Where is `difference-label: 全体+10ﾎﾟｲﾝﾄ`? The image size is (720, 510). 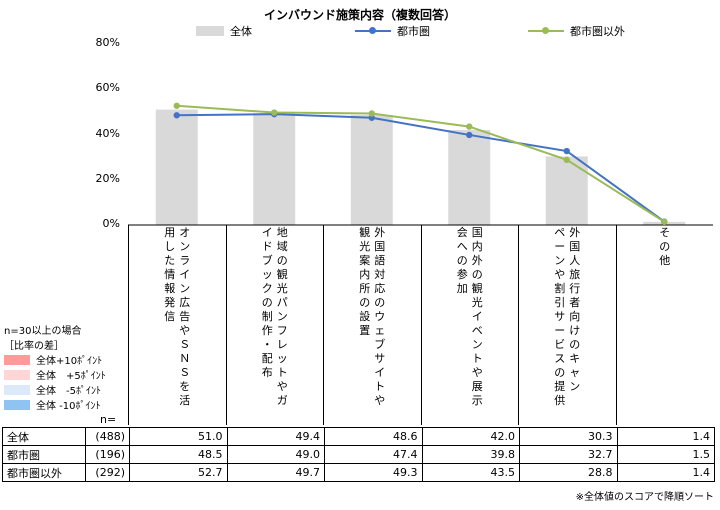 difference-label: 全体+10ﾎﾟｲﾝﾄ is located at coordinates (69, 361).